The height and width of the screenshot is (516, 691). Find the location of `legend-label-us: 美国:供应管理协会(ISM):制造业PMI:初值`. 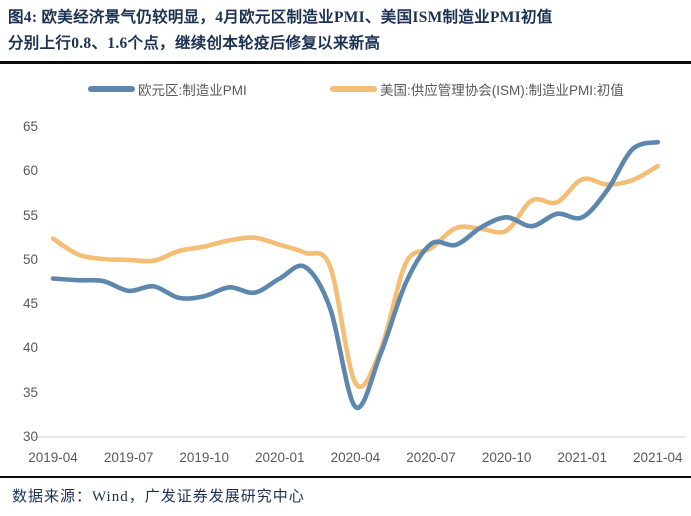

legend-label-us: 美国:供应管理协会(ISM):制造业PMI:初值 is located at coordinates (502, 90).